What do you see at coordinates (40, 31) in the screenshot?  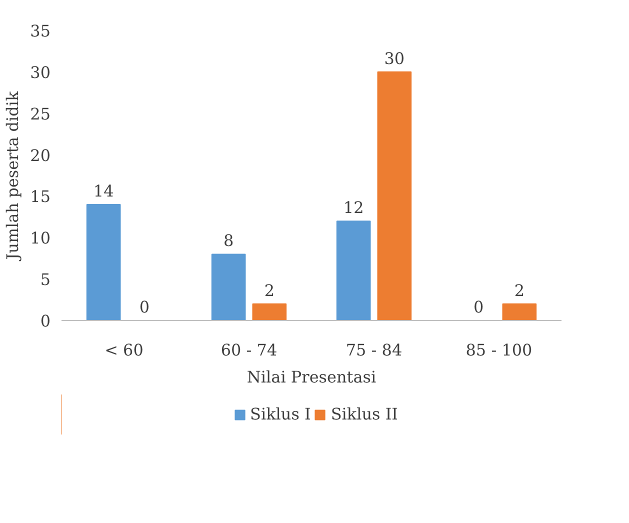 I see `y-tick-label: 35` at bounding box center [40, 31].